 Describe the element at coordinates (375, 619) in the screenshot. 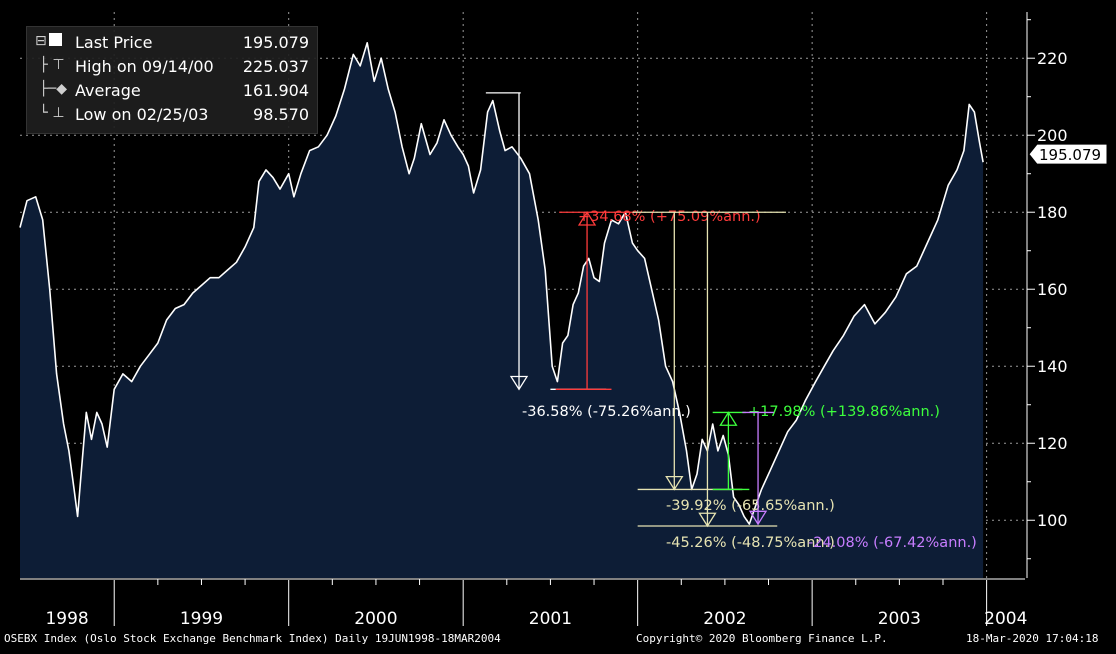

I see `x-tick-label: 2000` at that location.